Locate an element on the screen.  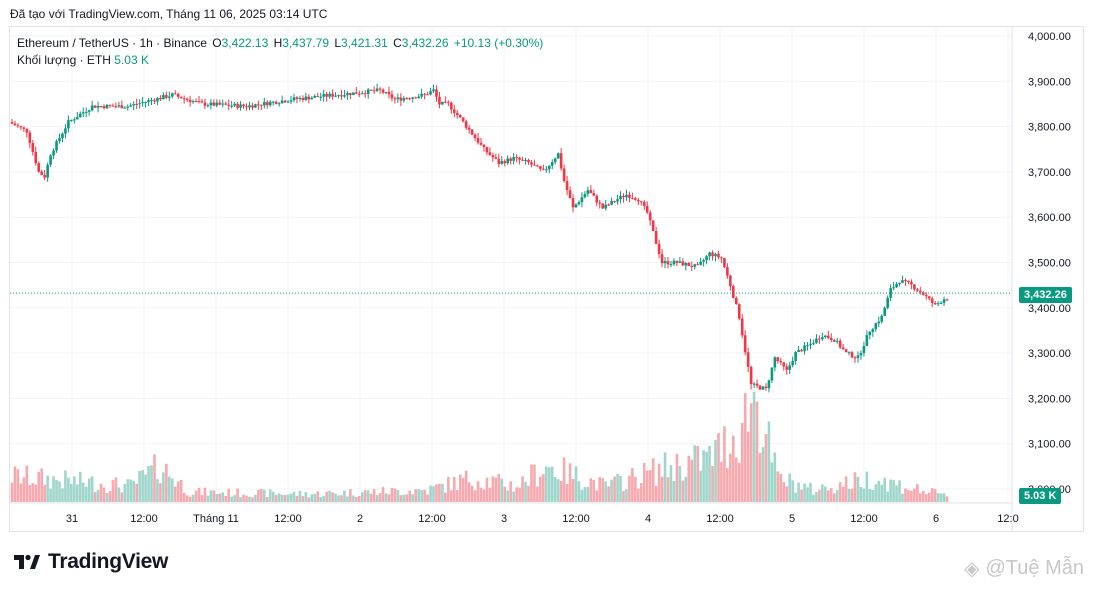
legend-low-label: L is located at coordinates (338, 43).